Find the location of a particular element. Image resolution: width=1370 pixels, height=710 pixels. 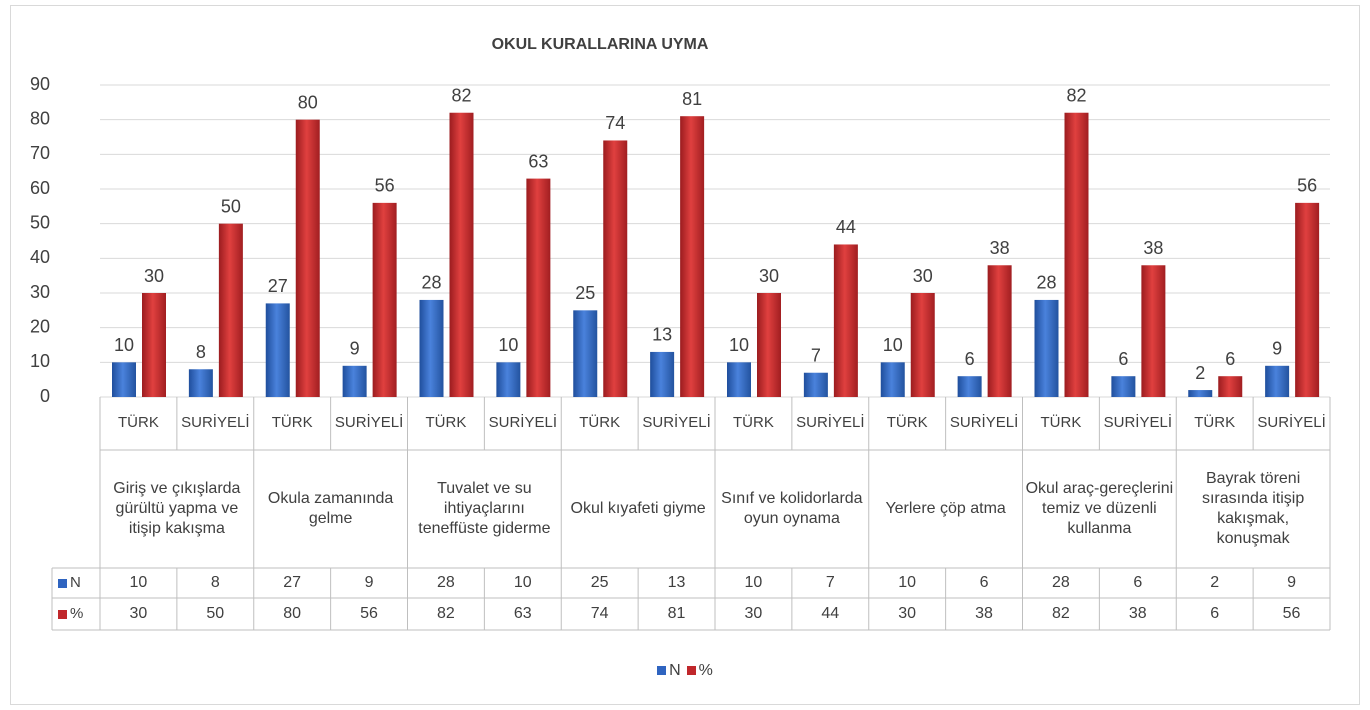

table-cell: 7 is located at coordinates (830, 582).